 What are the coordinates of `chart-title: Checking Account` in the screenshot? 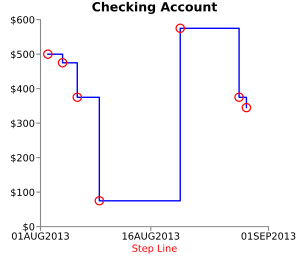 It's located at (155, 8).